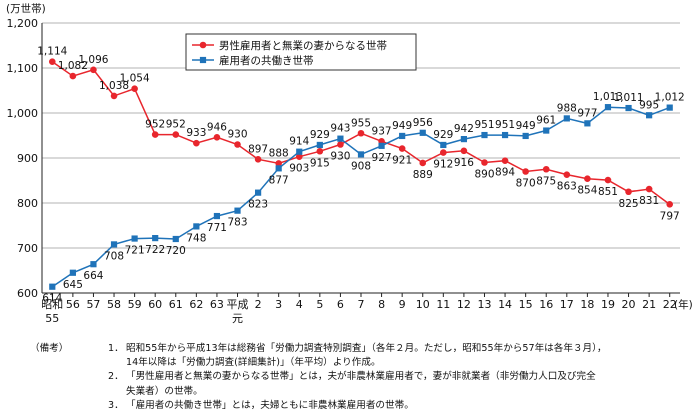 The height and width of the screenshot is (413, 698). Describe the element at coordinates (505, 173) in the screenshot. I see `data-label: 894` at that location.